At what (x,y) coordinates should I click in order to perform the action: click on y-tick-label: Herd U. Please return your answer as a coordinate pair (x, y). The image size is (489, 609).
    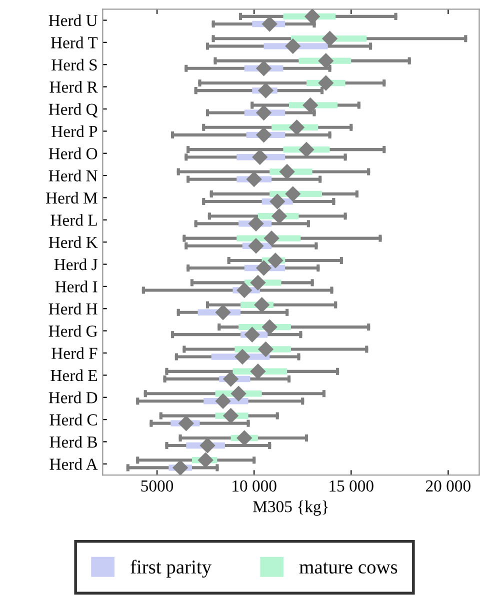
    Looking at the image, I should click on (73, 20).